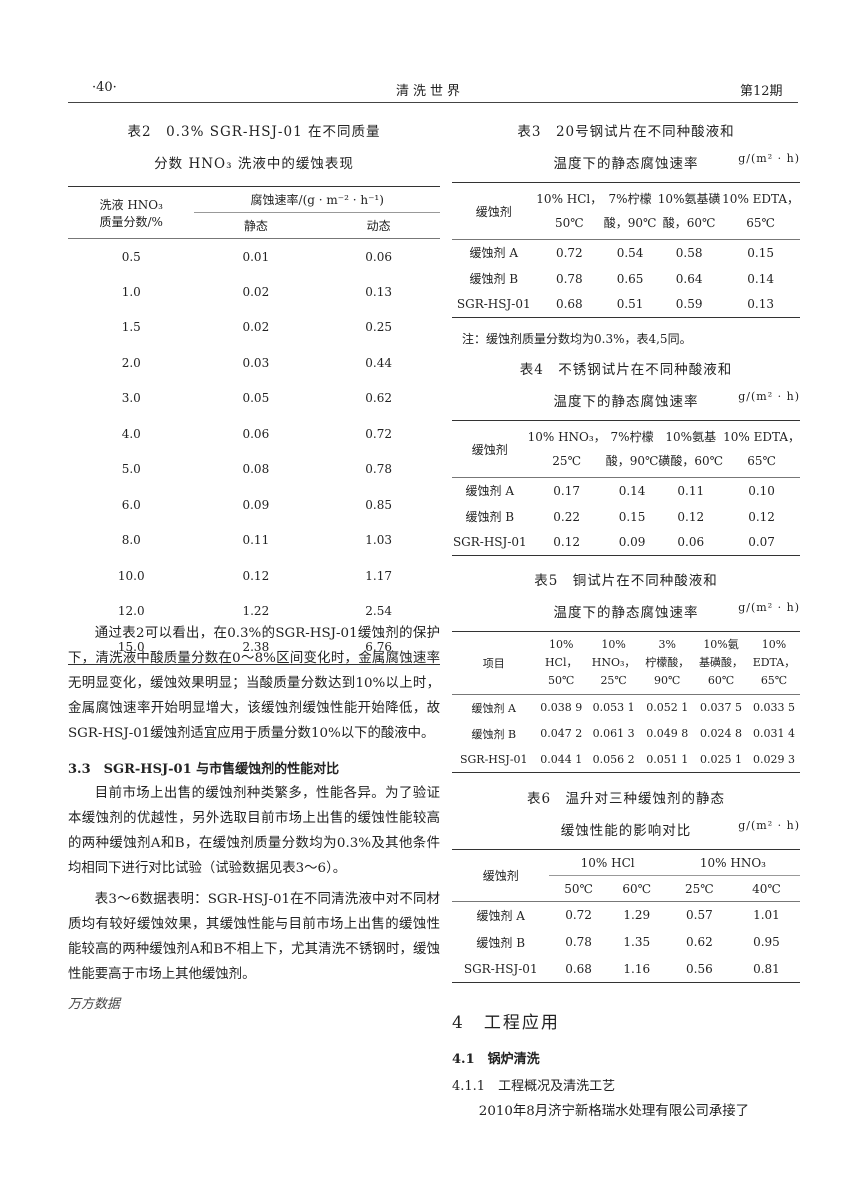 The height and width of the screenshot is (1180, 854). What do you see at coordinates (689, 199) in the screenshot?
I see `header-text: 10%氨基磺` at bounding box center [689, 199].